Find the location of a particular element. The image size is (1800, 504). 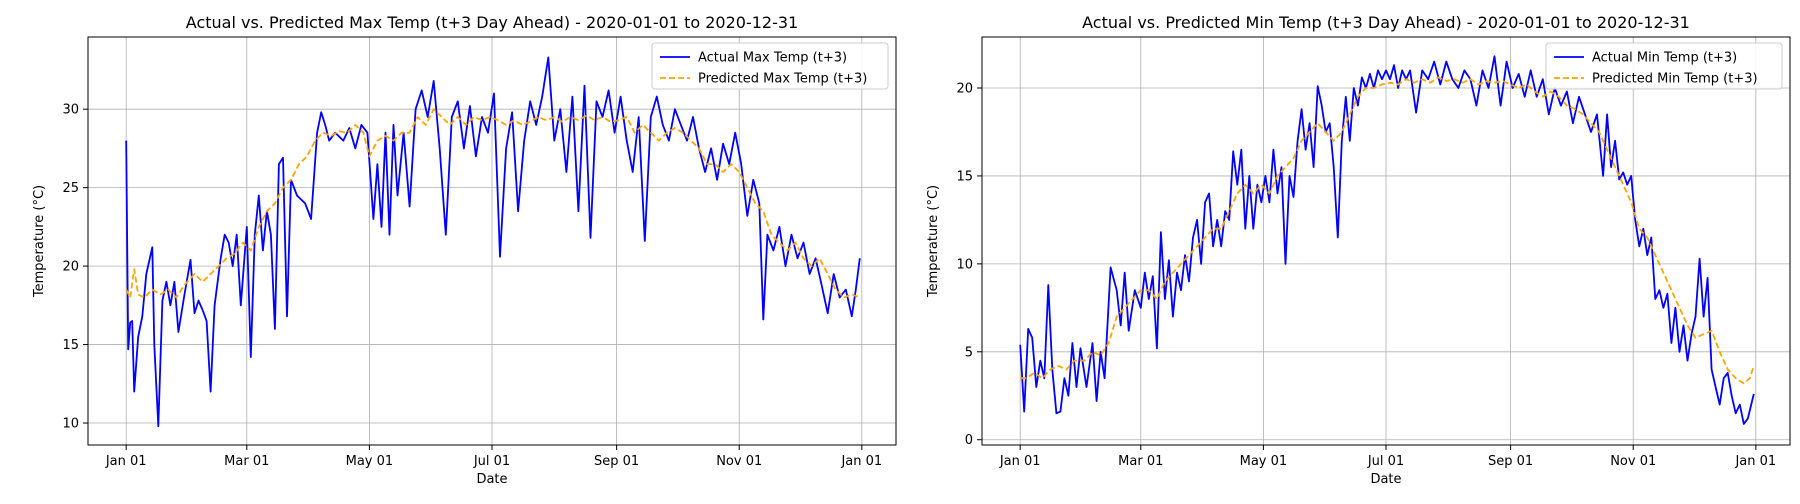

legend-label: Actual Min Temp (t+3) is located at coordinates (1664, 58).